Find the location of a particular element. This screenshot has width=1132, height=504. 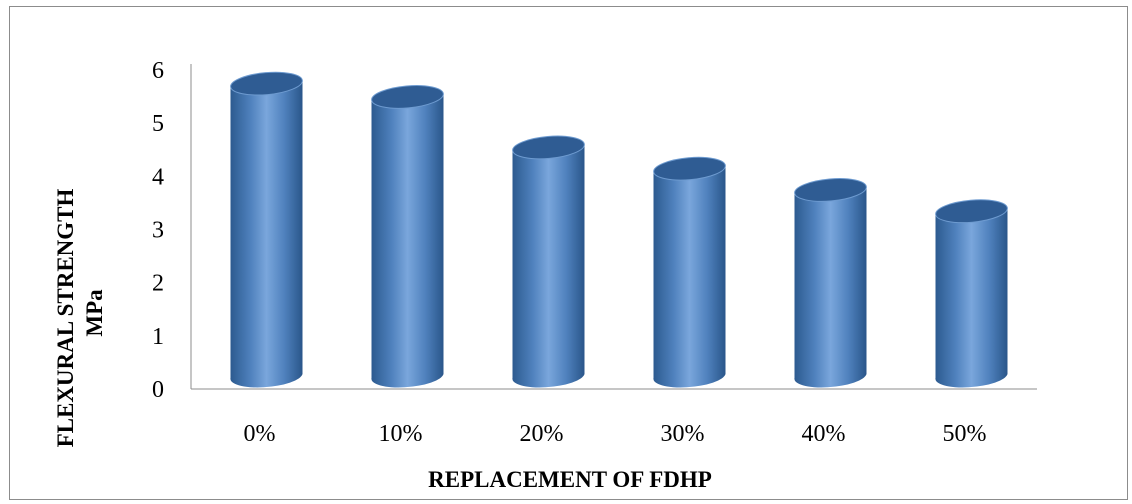

y-axis-ticks: 0 1 2 3 4 5 6 is located at coordinates (158, 230).